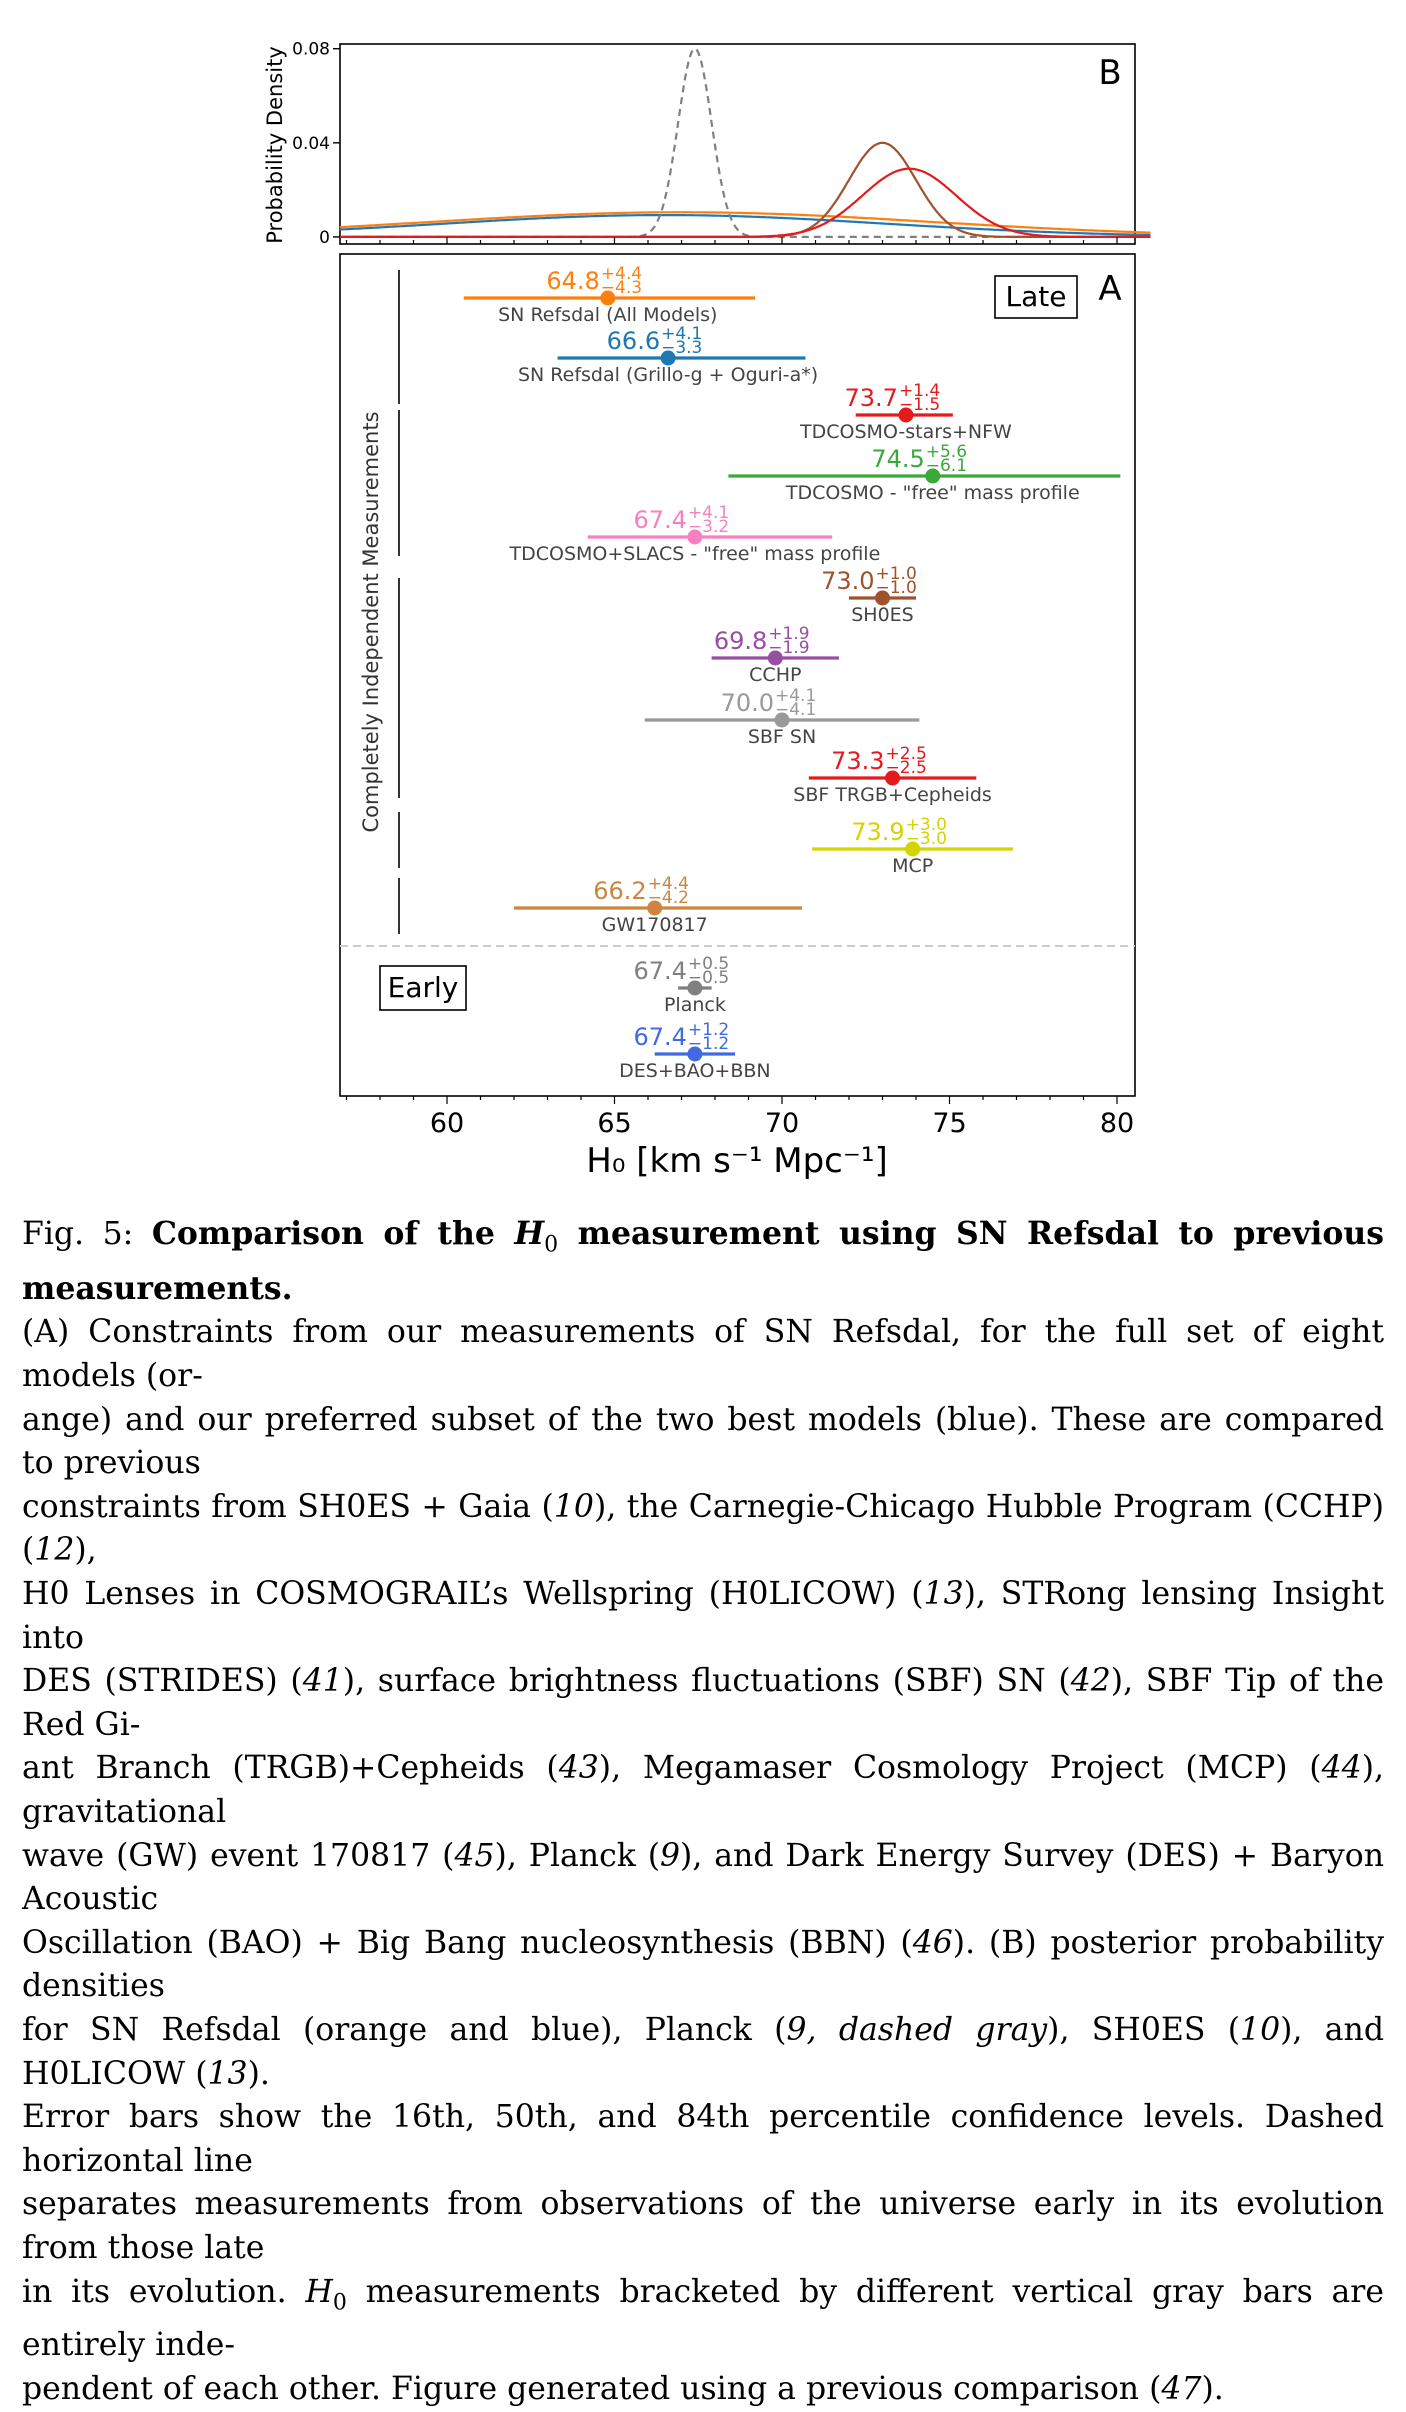 This screenshot has width=1406, height=2412. Describe the element at coordinates (619, 891) in the screenshot. I see `value-label: 66.2` at that location.